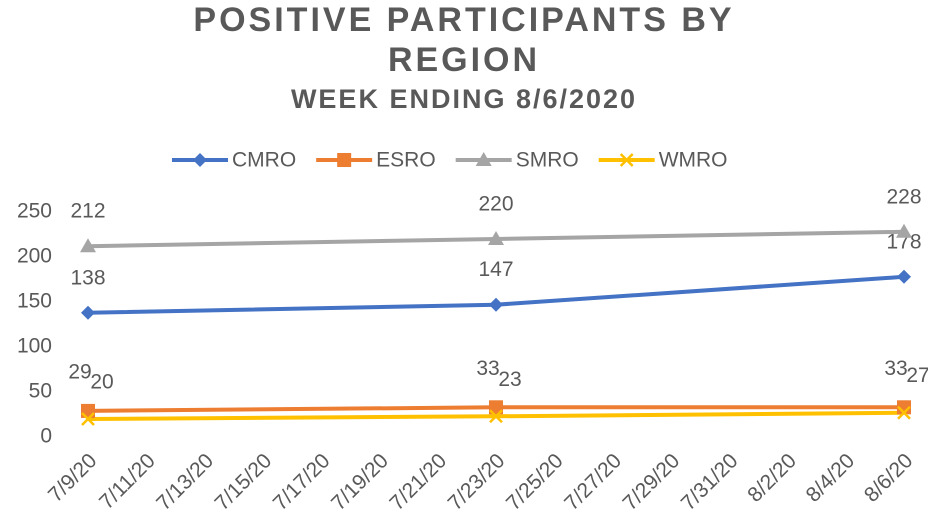 This screenshot has width=928, height=532. Describe the element at coordinates (101, 382) in the screenshot. I see `data-label: 20` at that location.